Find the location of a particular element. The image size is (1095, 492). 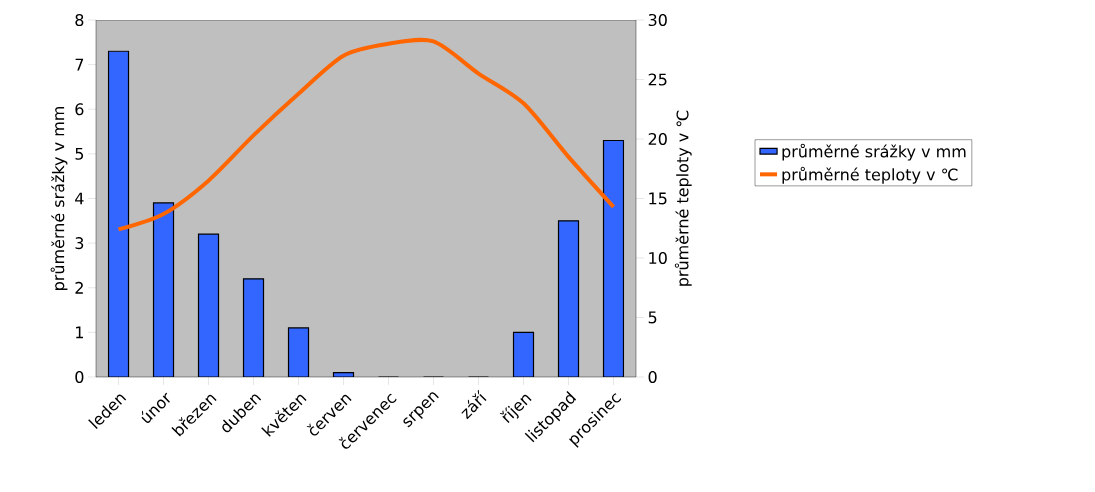

y-tick-label: 2 is located at coordinates (79, 287).